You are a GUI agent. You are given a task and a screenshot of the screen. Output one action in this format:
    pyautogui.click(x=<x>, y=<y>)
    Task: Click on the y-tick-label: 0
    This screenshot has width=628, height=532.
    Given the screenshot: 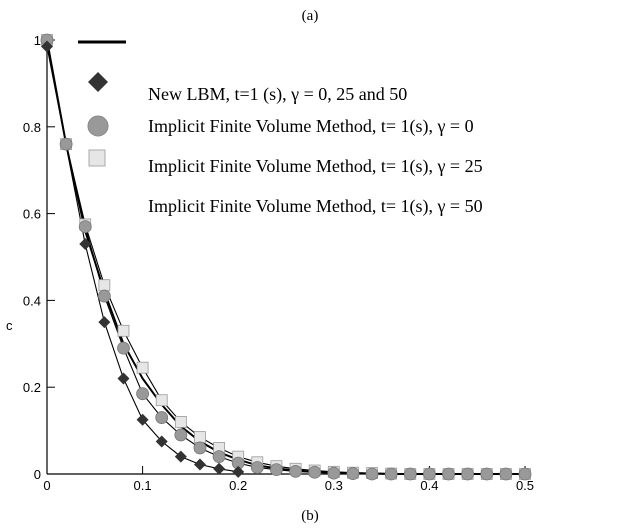 What is the action you would take?
    pyautogui.click(x=37, y=474)
    